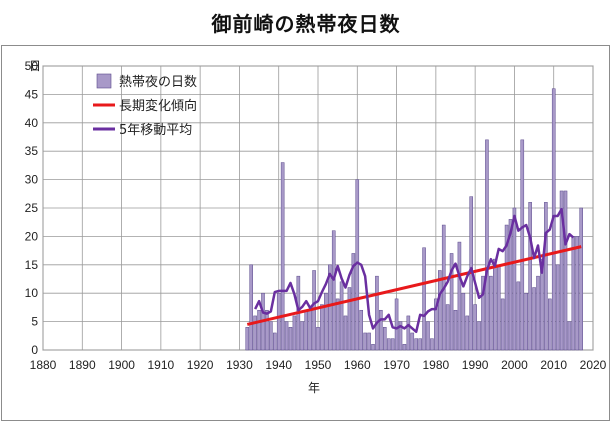  I want to click on x-tick-label: 1900, so click(121, 365).